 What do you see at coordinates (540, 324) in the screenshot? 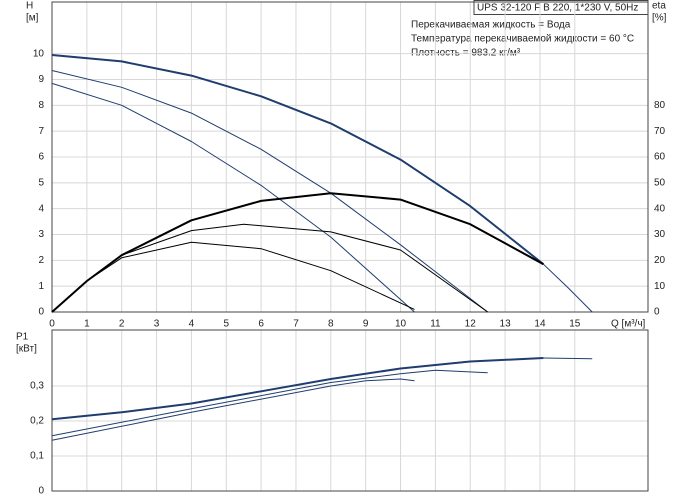
I see `x-tick-label: 14` at bounding box center [540, 324].